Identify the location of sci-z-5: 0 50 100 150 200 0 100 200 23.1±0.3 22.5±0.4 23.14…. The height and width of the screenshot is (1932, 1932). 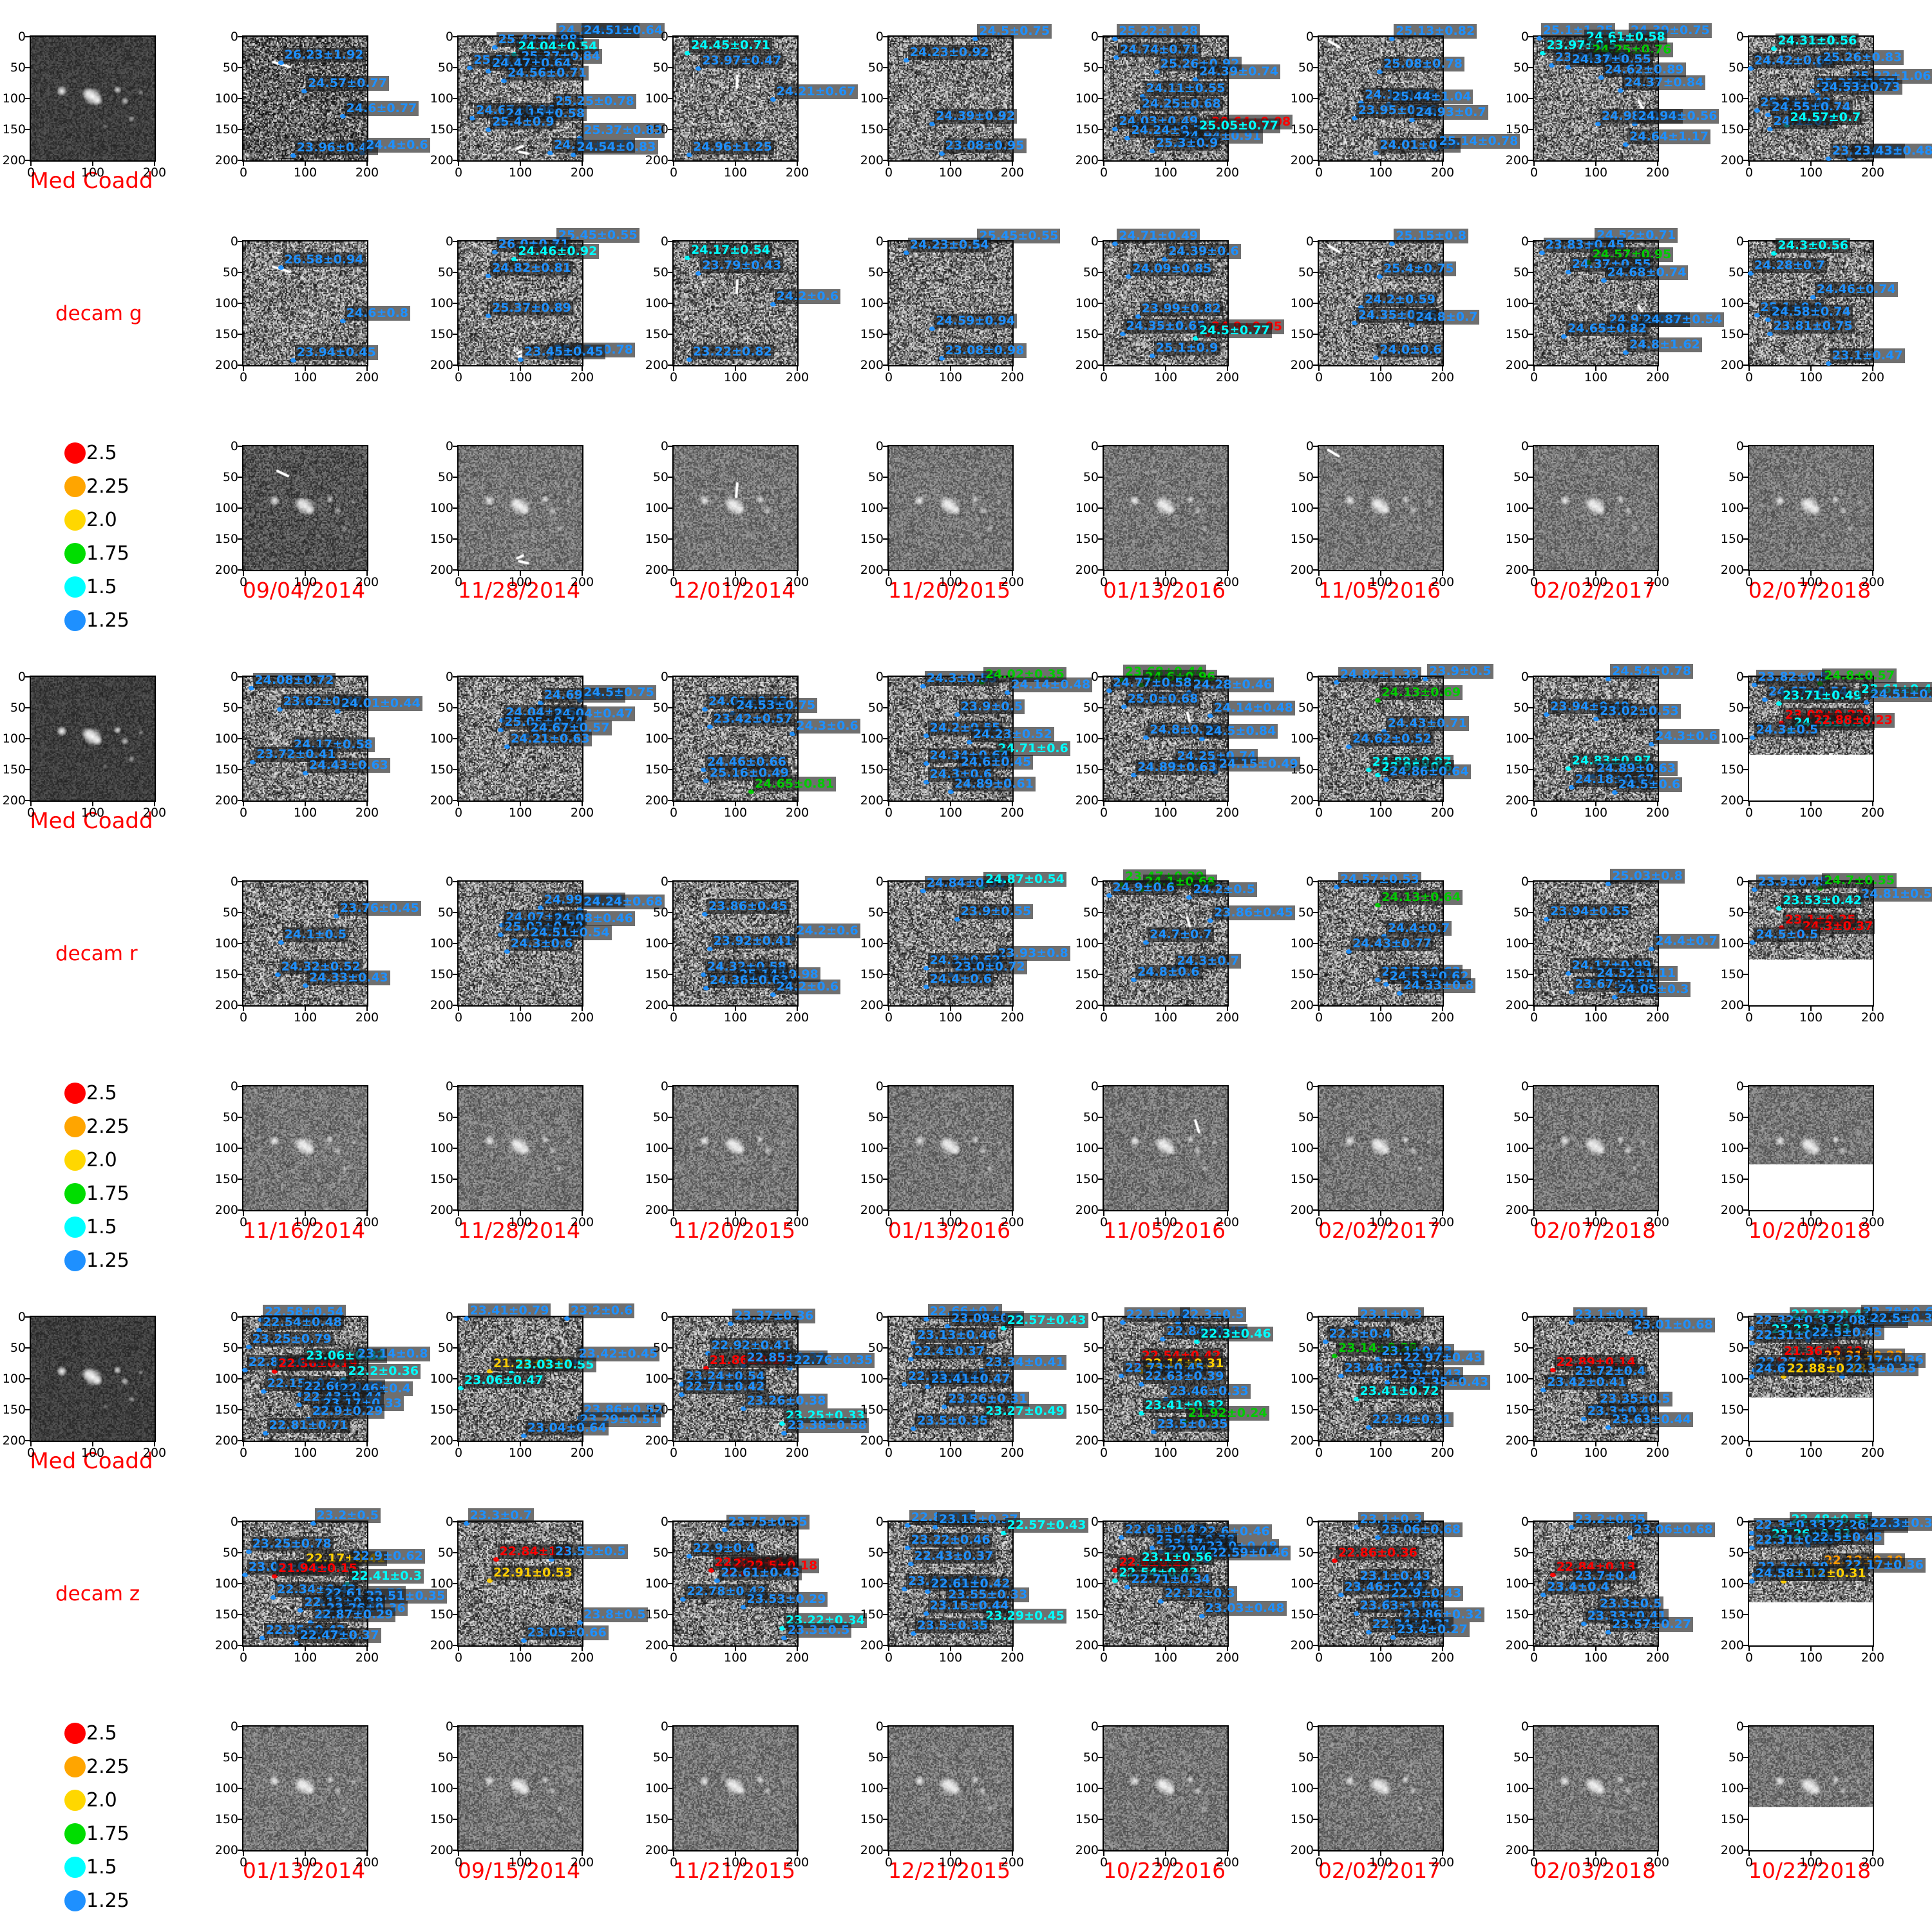
(1395, 1413).